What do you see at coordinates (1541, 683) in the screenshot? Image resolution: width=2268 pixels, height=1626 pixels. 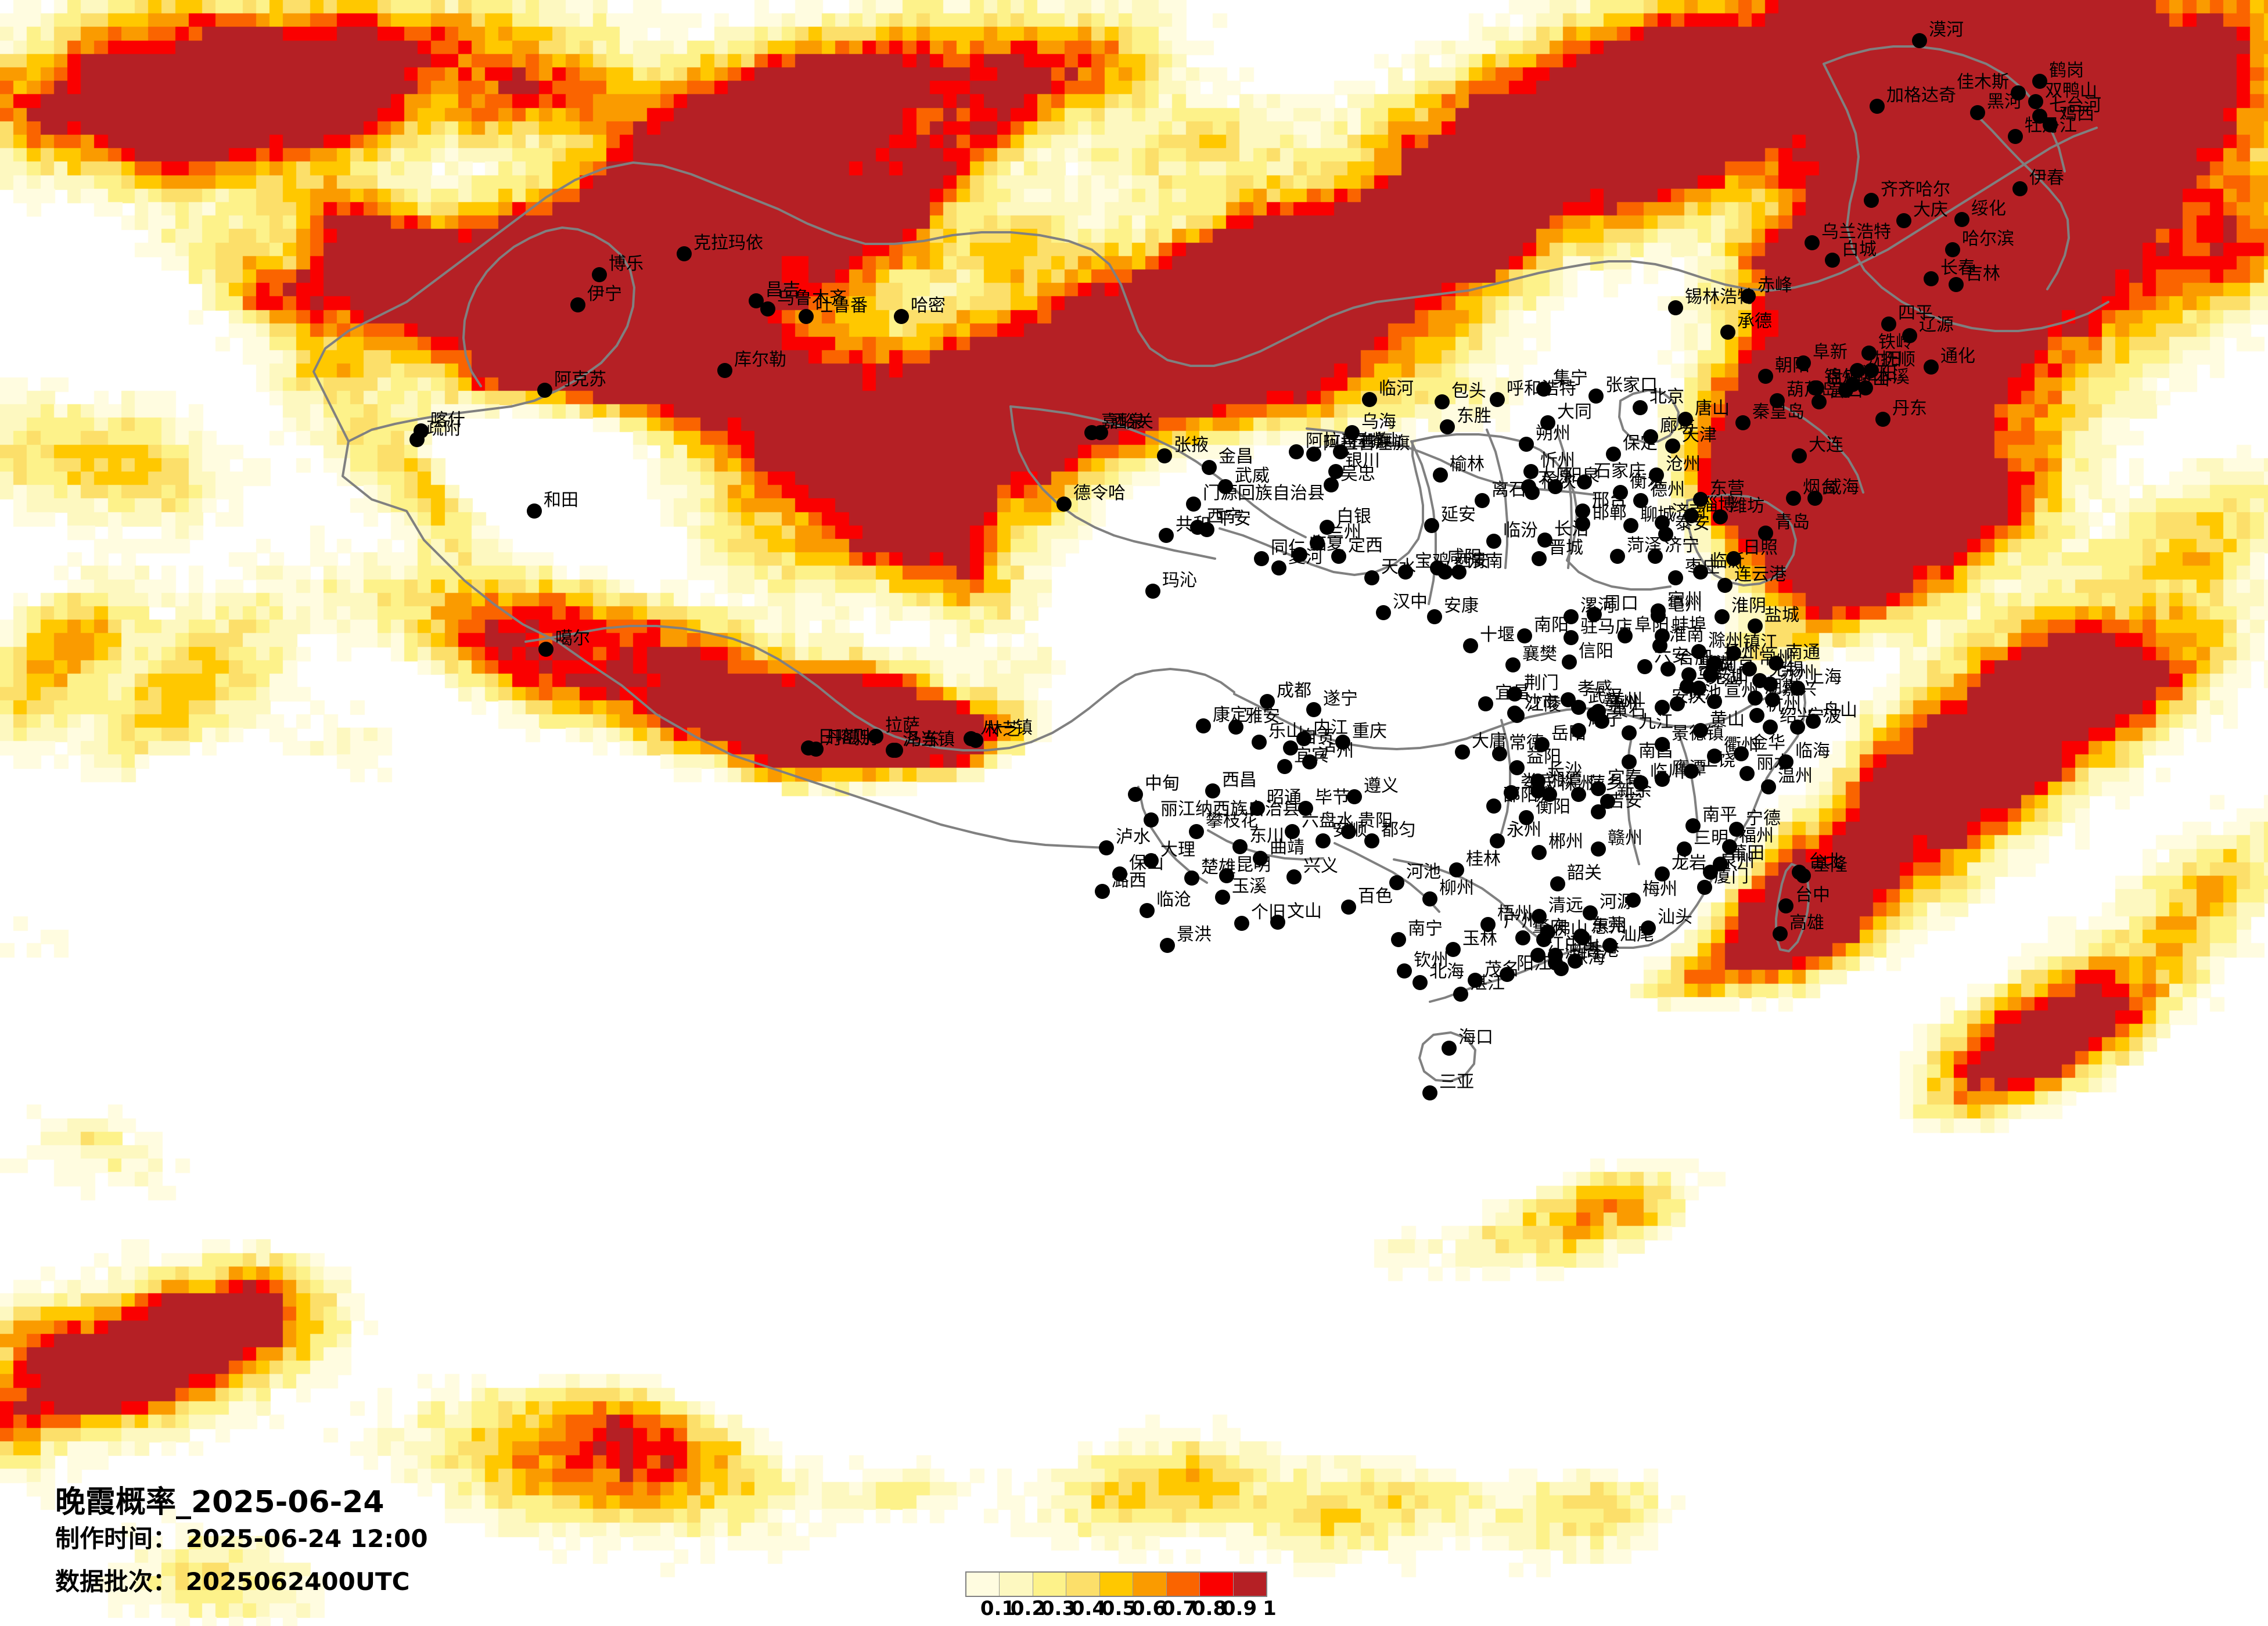 I see `station-label: 荆门` at bounding box center [1541, 683].